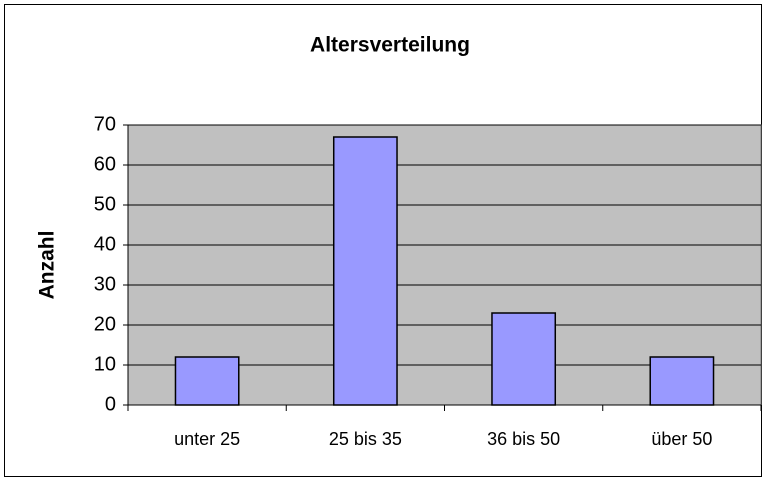 This screenshot has height=480, width=764. I want to click on y-tick-label: 60, so click(105, 164).